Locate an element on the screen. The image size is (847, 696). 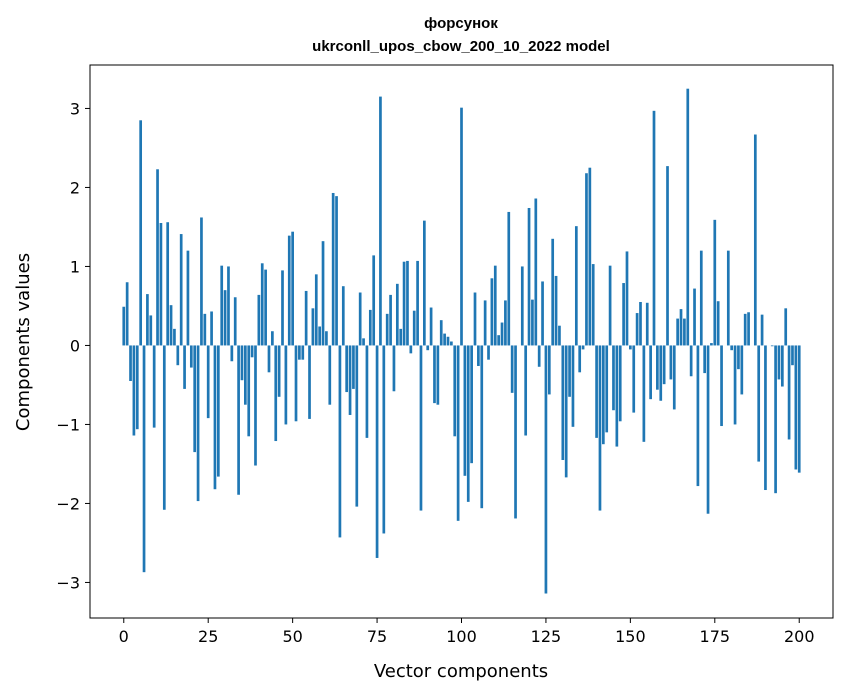
x-tick-label: 150 is located at coordinates (630, 636).